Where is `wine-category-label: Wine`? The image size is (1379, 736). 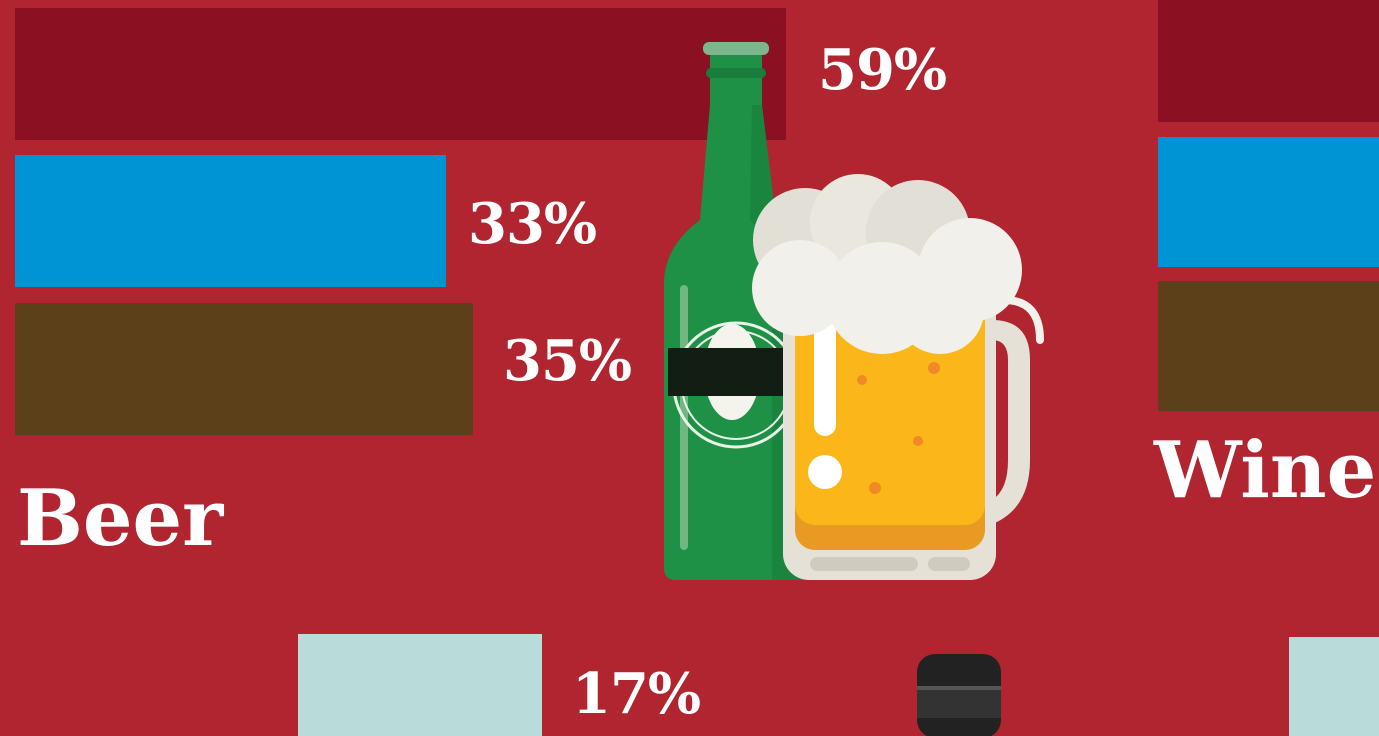
wine-category-label: Wine is located at coordinates (1265, 470).